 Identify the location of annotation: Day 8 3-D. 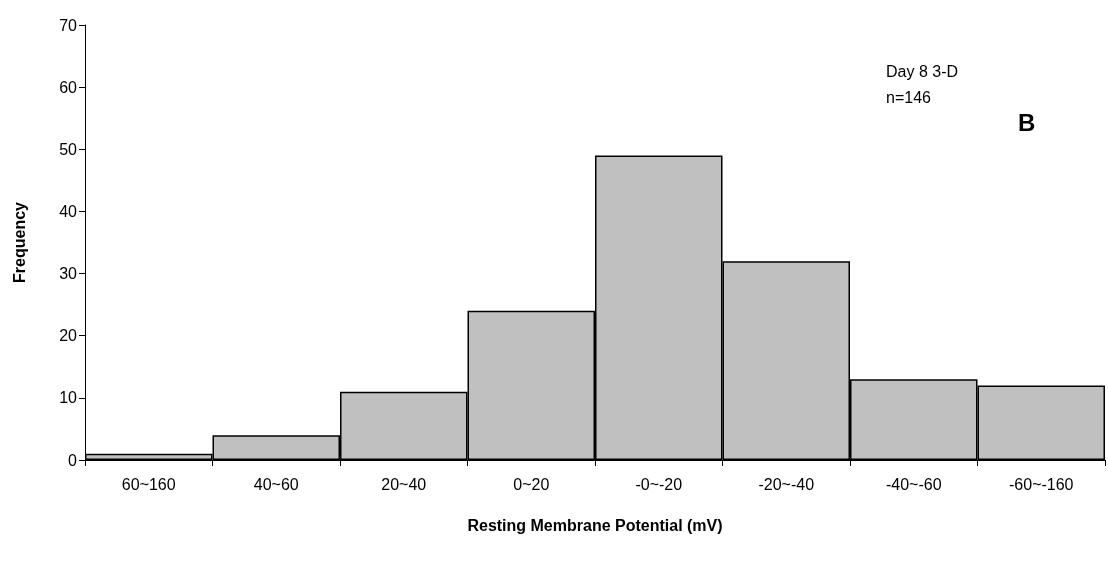
(922, 71).